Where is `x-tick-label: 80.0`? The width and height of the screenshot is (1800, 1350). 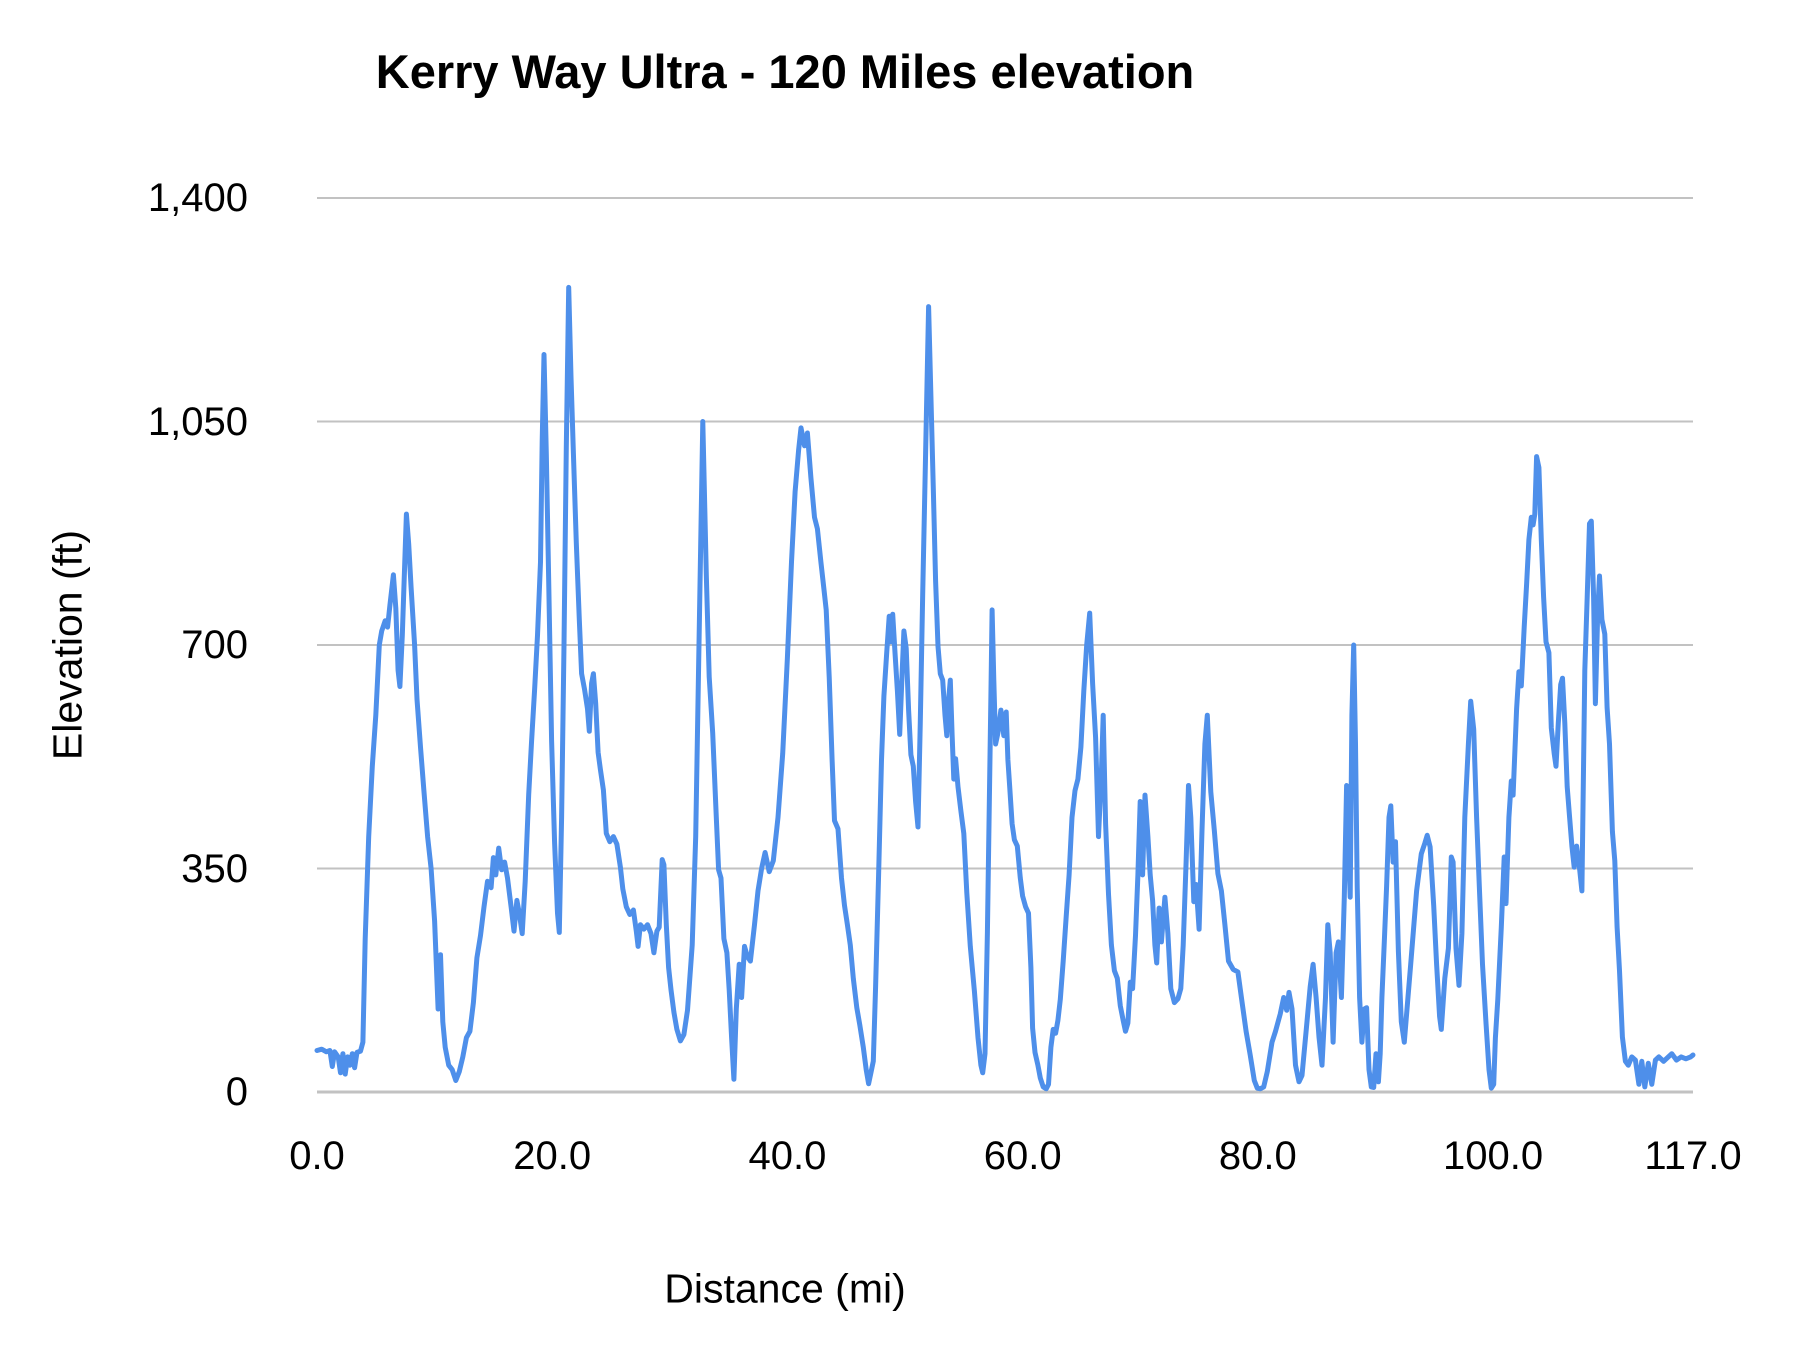
x-tick-label: 80.0 is located at coordinates (1257, 1156).